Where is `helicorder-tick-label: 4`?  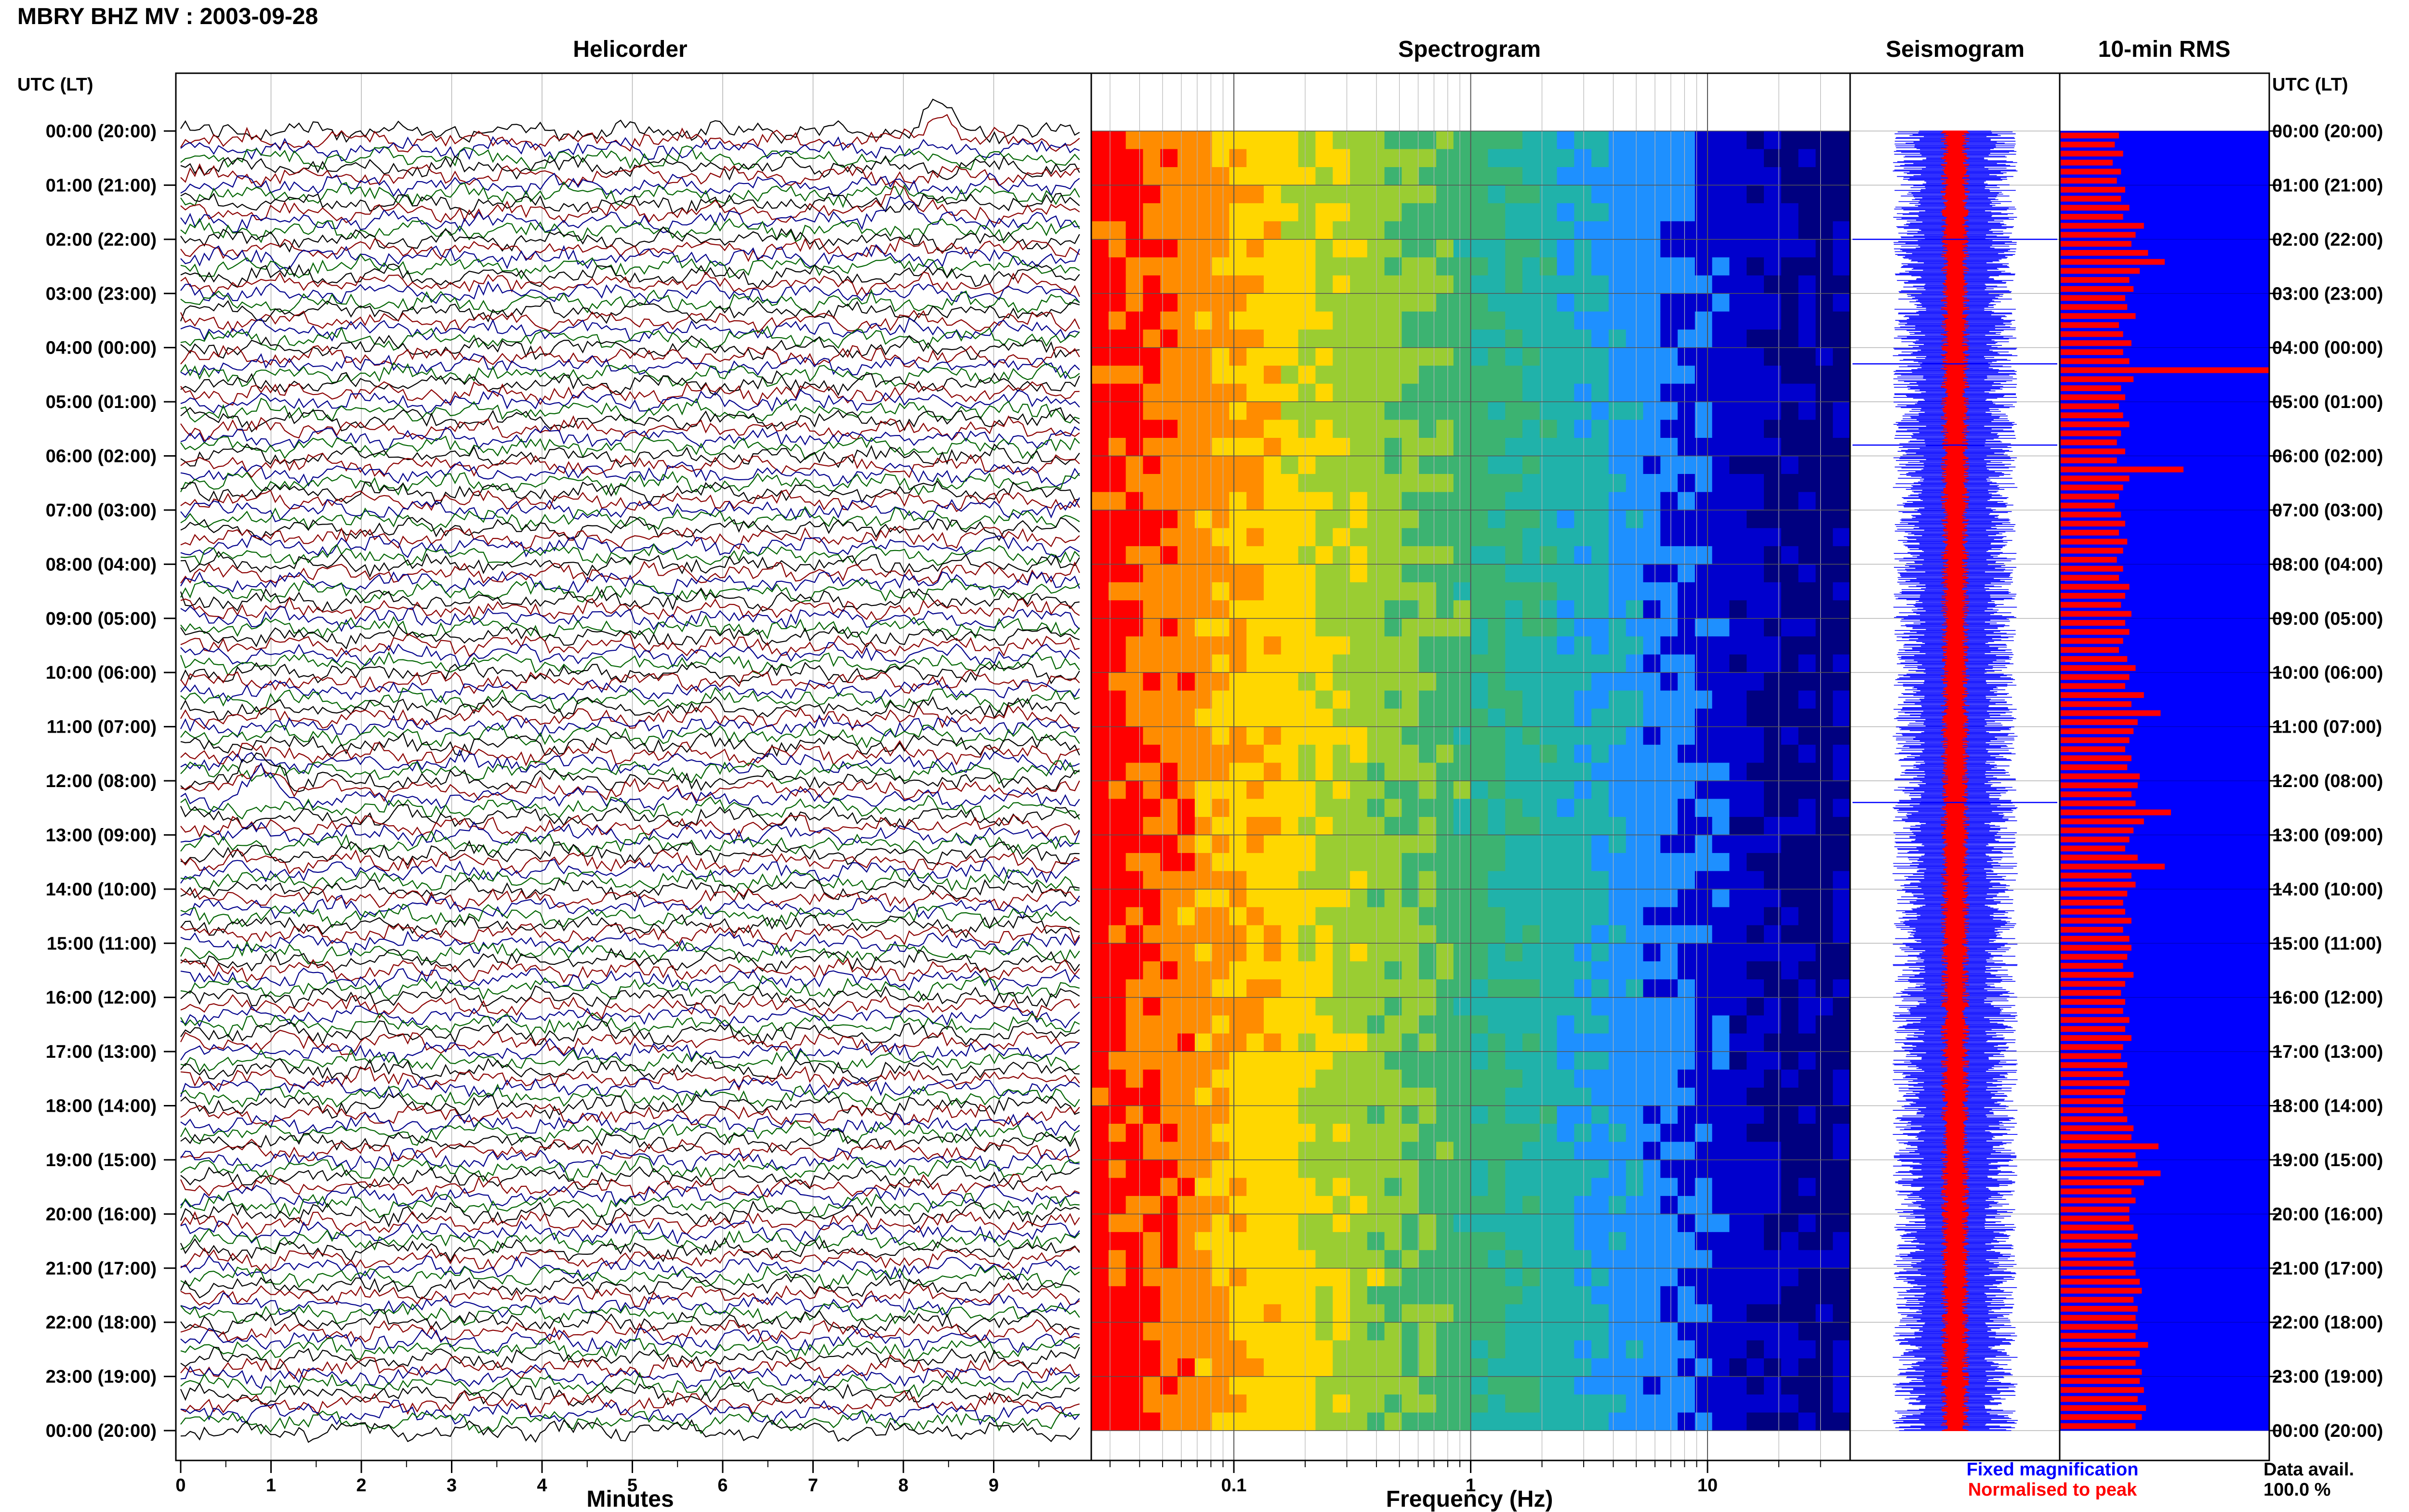 helicorder-tick-label: 4 is located at coordinates (542, 1485).